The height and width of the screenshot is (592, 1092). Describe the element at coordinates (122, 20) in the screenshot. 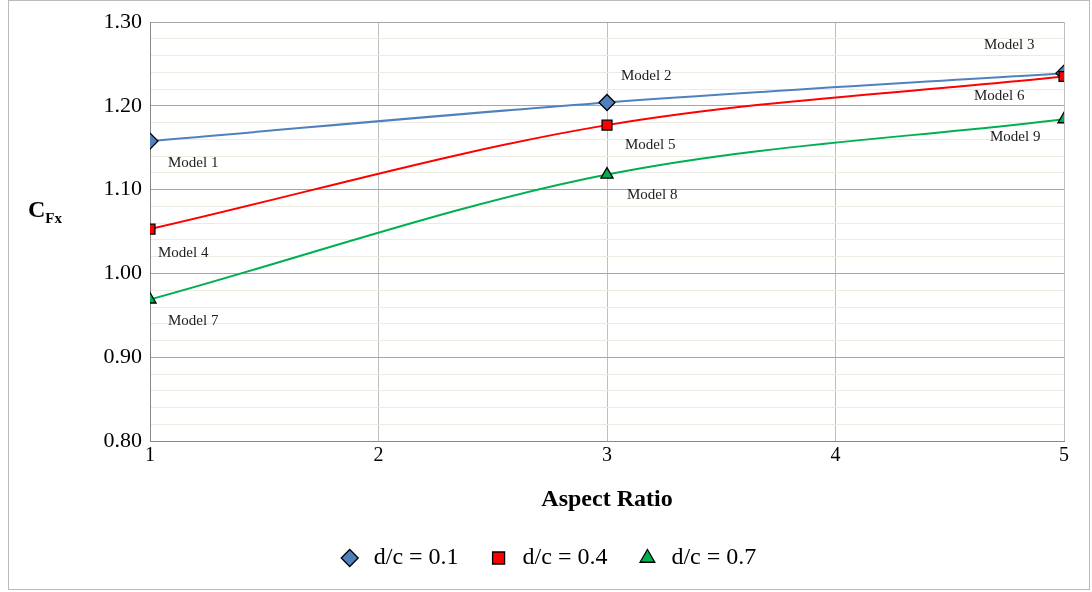

I see `y-tick-label: 1.30` at that location.